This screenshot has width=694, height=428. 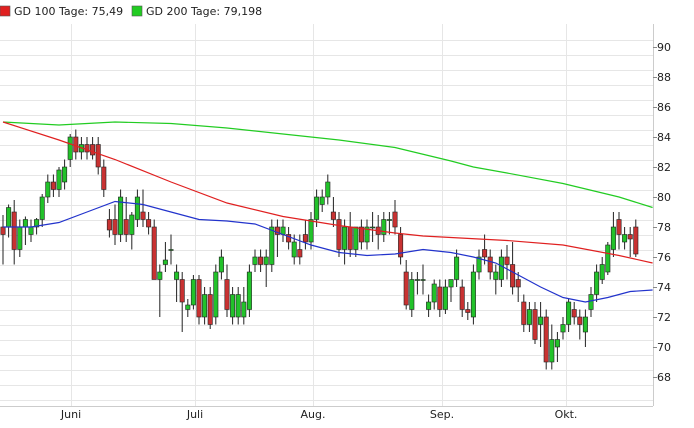 I want to click on x-axis-ticks: Juni Juli Aug. Sep. Okt., so click(x=319, y=414).